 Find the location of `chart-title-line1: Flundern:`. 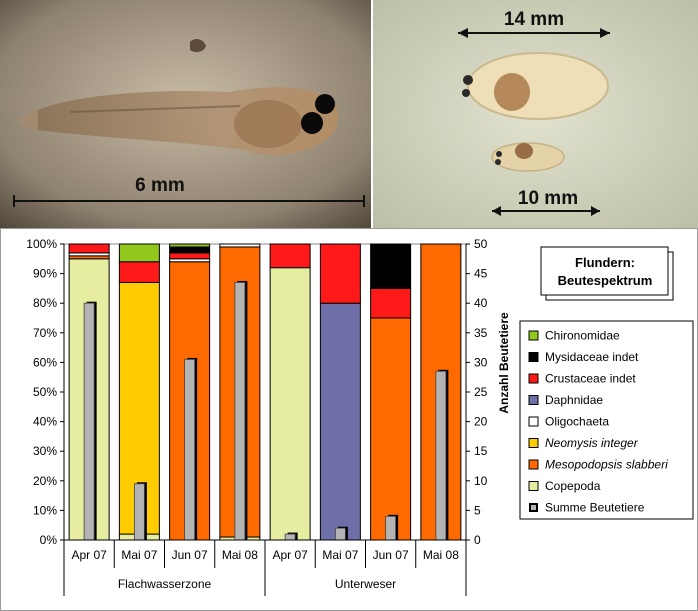

chart-title-line1: Flundern: is located at coordinates (605, 262).